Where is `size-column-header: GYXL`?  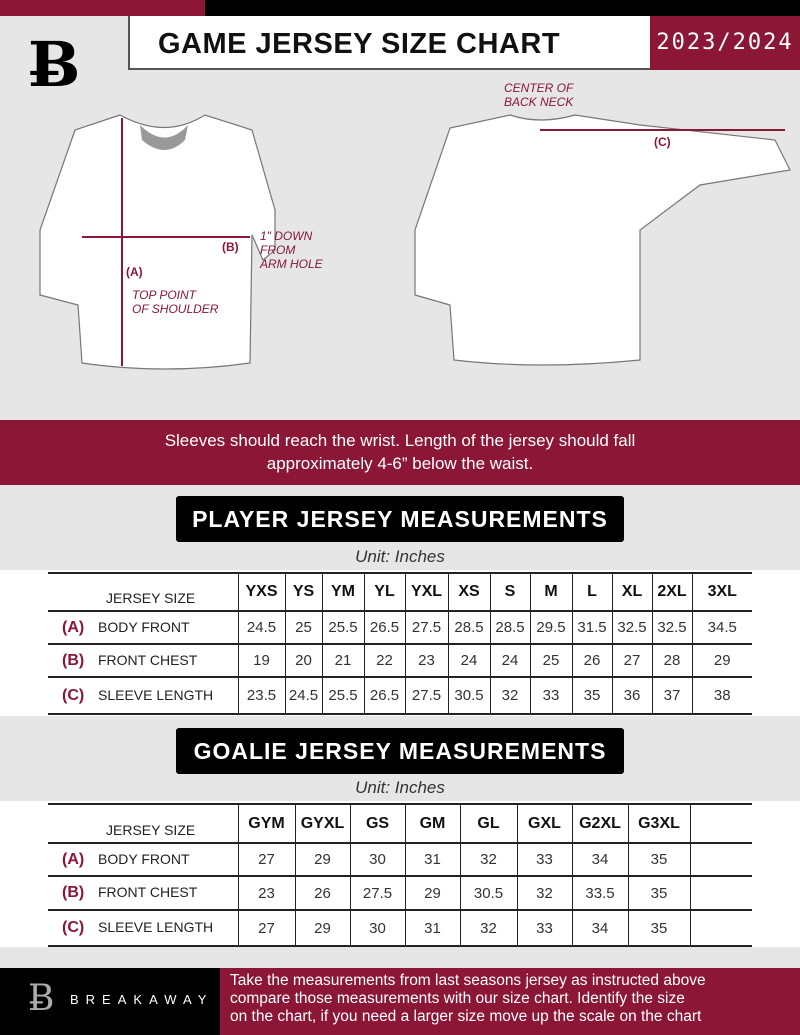 size-column-header: GYXL is located at coordinates (322, 823).